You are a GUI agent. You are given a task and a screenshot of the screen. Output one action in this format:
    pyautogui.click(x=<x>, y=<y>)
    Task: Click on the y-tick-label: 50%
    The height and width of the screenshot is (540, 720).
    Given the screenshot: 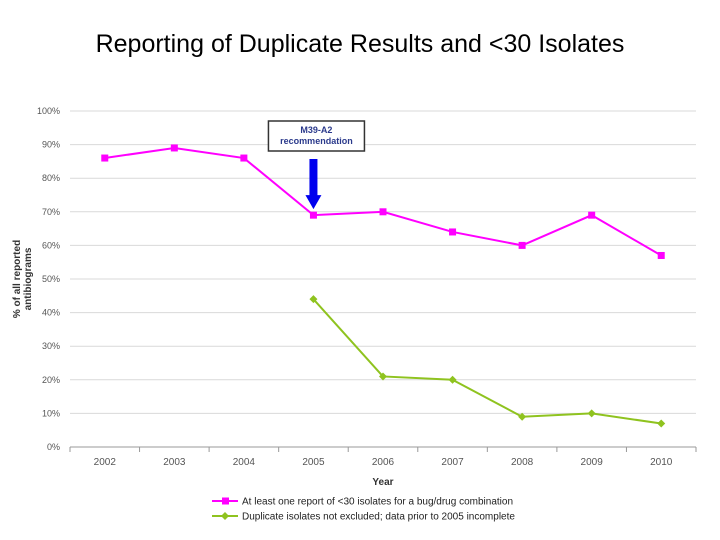 What is the action you would take?
    pyautogui.click(x=51, y=279)
    